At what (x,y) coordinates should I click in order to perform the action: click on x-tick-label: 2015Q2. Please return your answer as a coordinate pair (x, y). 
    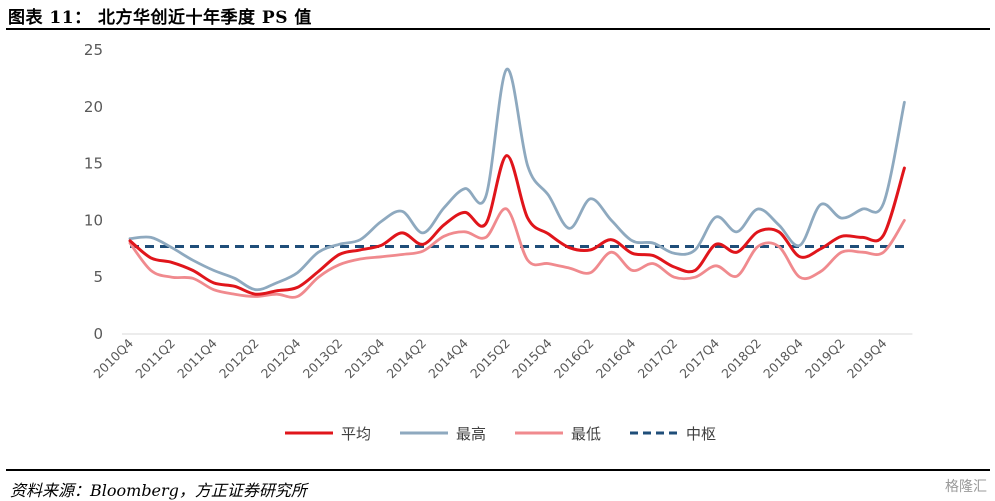
    Looking at the image, I should click on (490, 359).